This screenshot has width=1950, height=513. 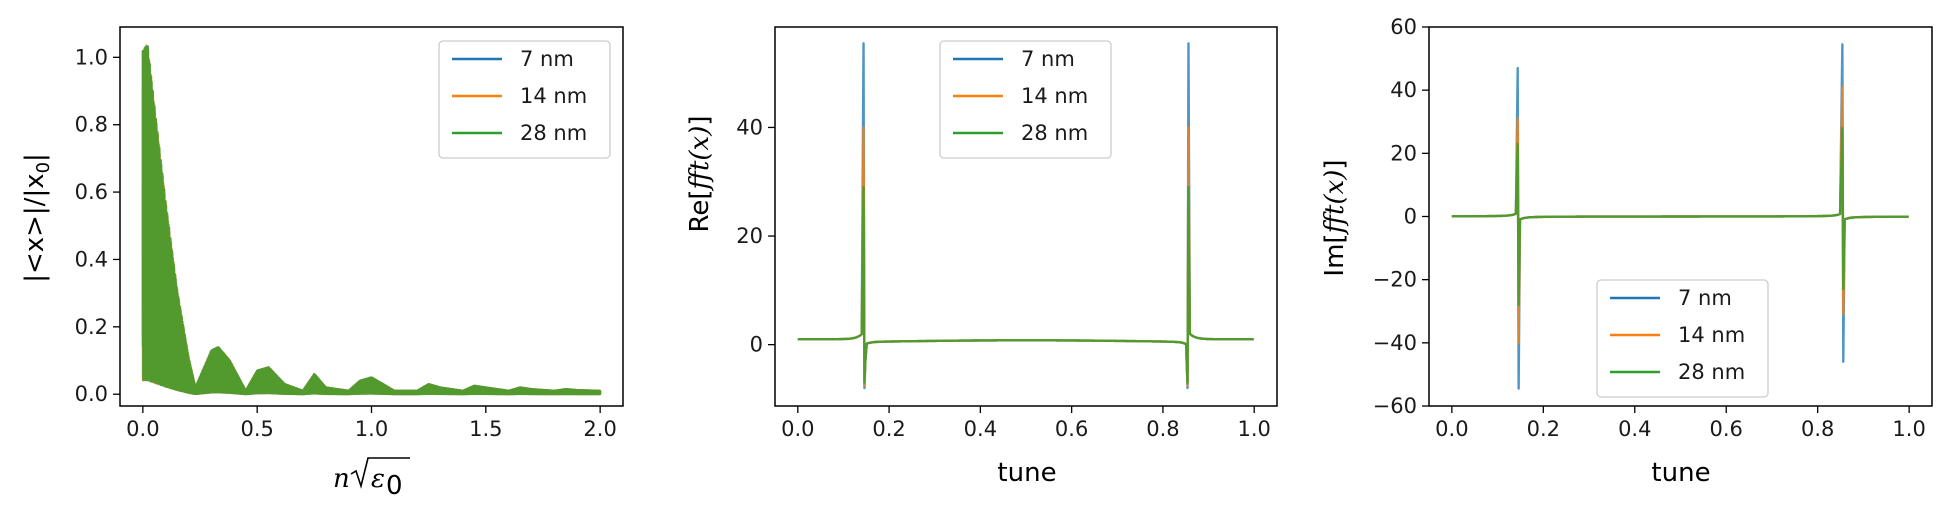 I want to click on p3-legend-label-7nm: 7 nm, so click(x=1705, y=298).